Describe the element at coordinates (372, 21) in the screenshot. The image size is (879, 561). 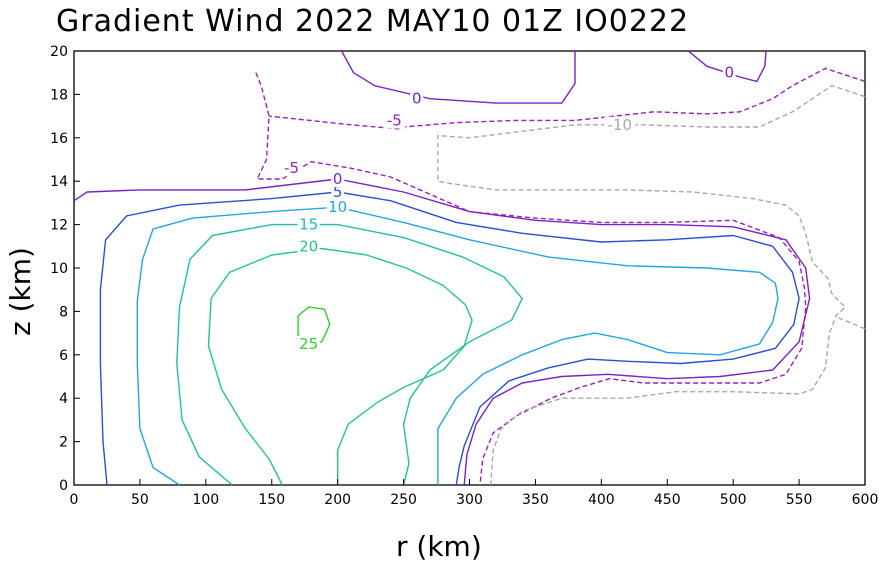
I see `chart-title: Gradient Wind 2022 MAY10 01Z IO0222` at that location.